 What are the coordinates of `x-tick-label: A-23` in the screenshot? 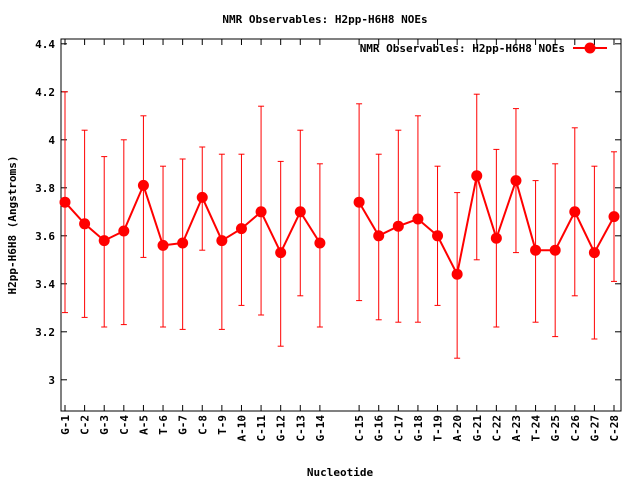 It's located at (516, 428).